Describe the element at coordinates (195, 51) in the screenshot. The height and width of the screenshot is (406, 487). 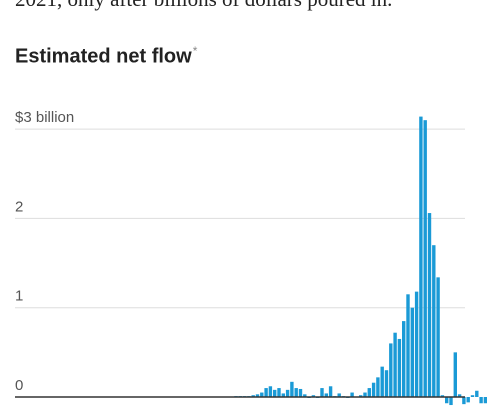
I see `footnote-mark: *` at that location.